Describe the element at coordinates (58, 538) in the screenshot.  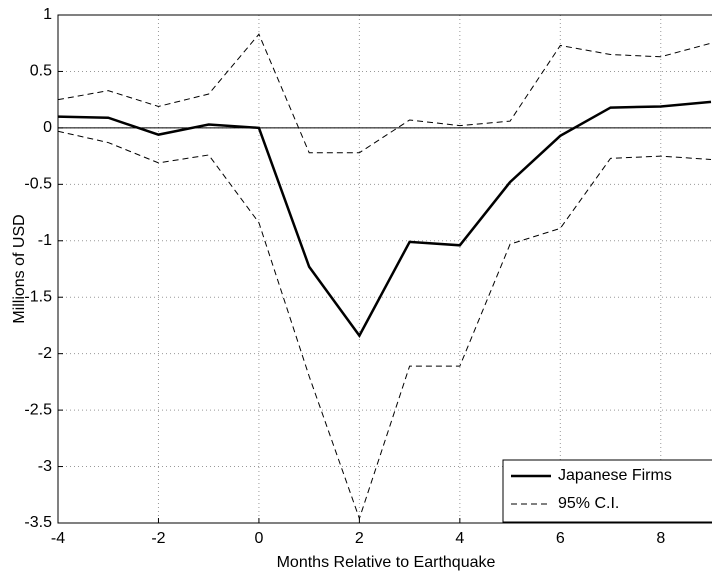
I see `x-tick-label: -4` at that location.